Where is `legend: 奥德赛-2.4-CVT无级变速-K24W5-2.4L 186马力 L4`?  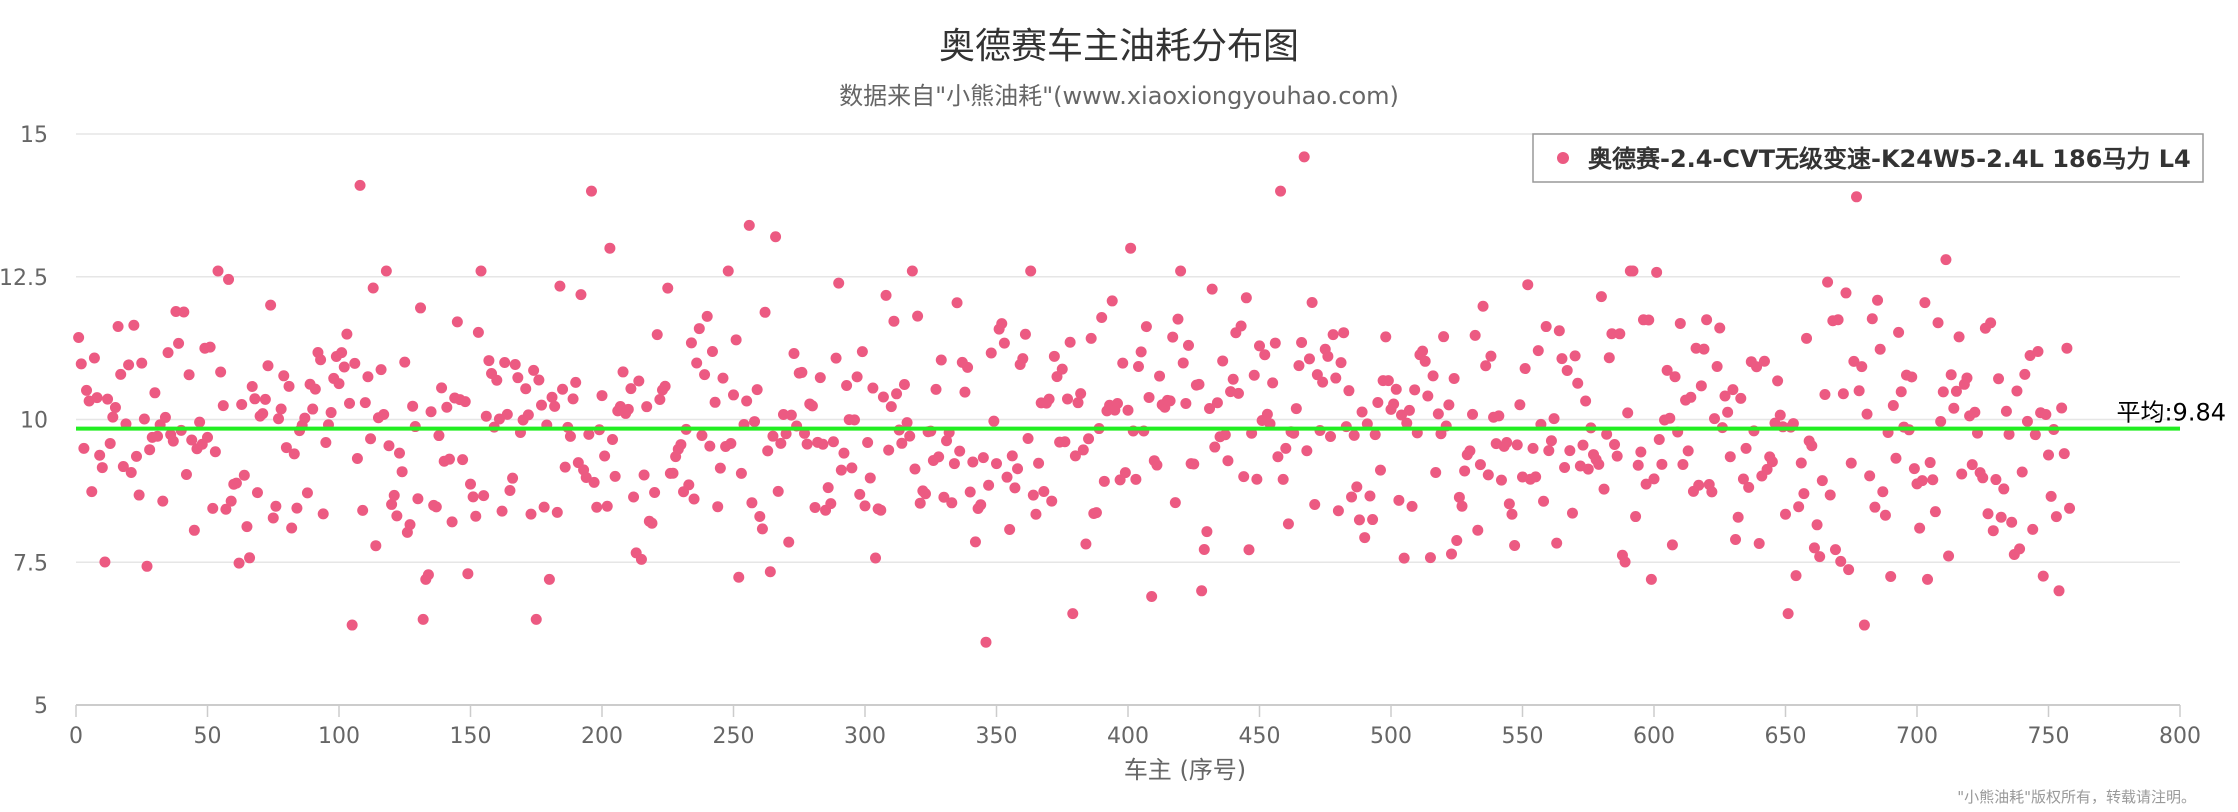
legend: 奥德赛-2.4-CVT无级变速-K24W5-2.4L 186马力 L4 is located at coordinates (1868, 158).